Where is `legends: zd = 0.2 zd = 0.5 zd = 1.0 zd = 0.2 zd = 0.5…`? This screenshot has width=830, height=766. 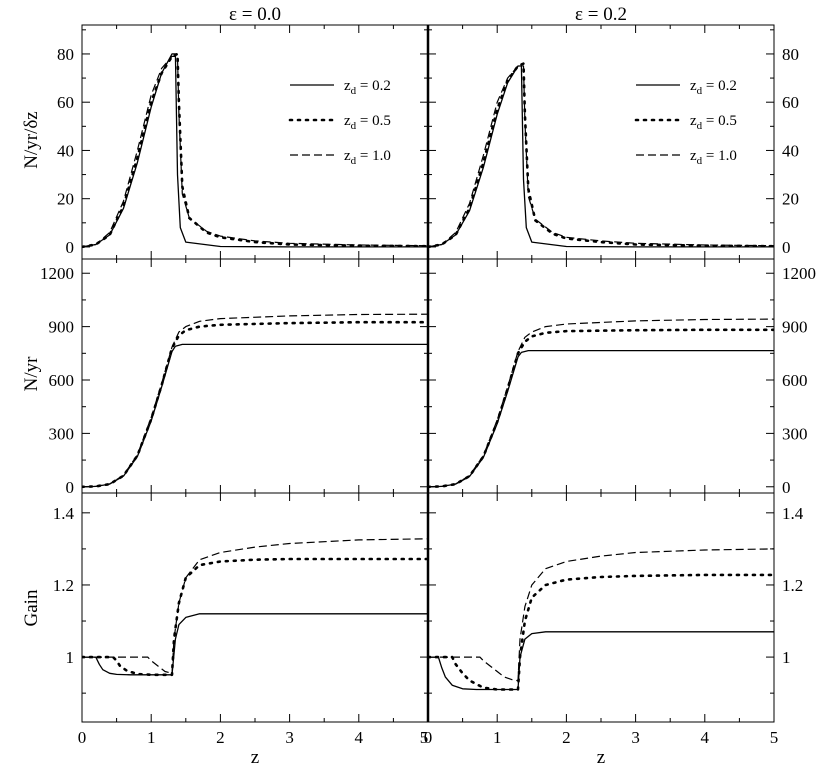
legends: zd = 0.2 zd = 0.5 zd = 1.0 zd = 0.2 zd = 0.5… is located at coordinates (512, 122).